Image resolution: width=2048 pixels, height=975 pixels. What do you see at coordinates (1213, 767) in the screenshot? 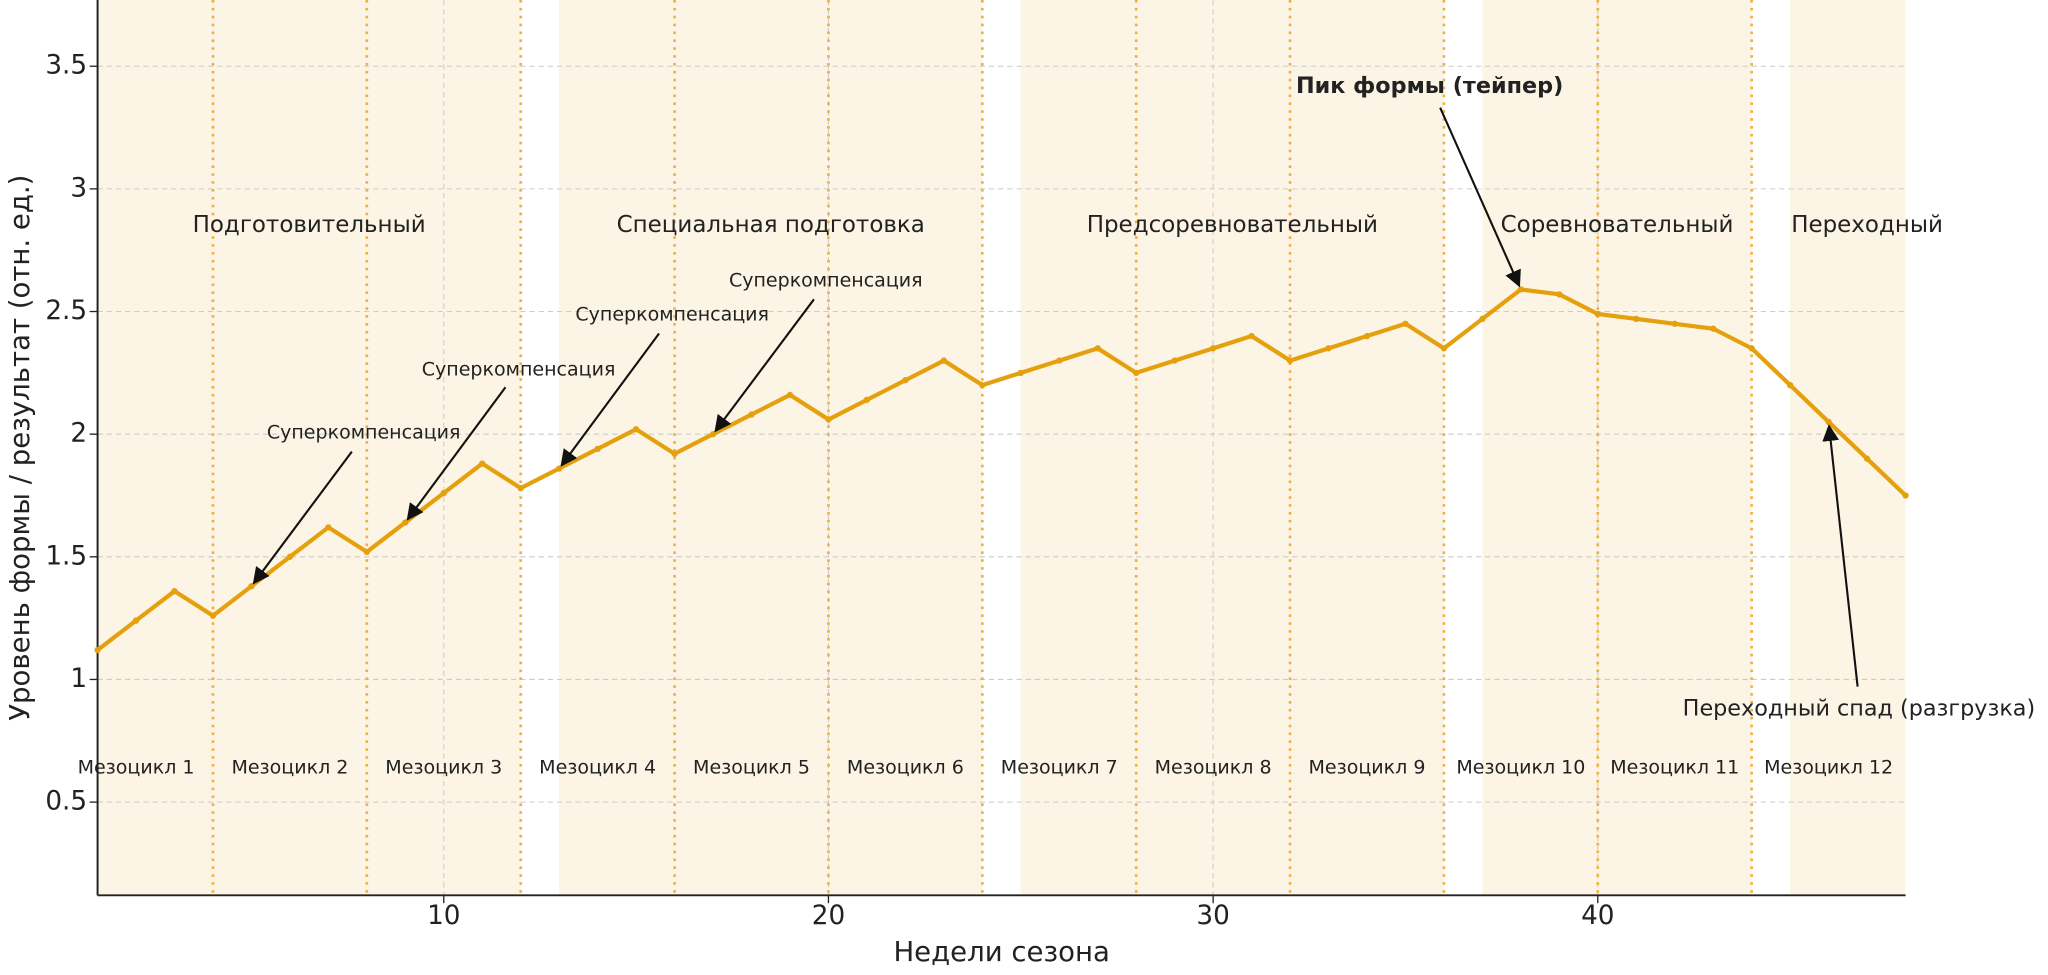
I see `mesocycle-label: Мезоцикл 8` at bounding box center [1213, 767].